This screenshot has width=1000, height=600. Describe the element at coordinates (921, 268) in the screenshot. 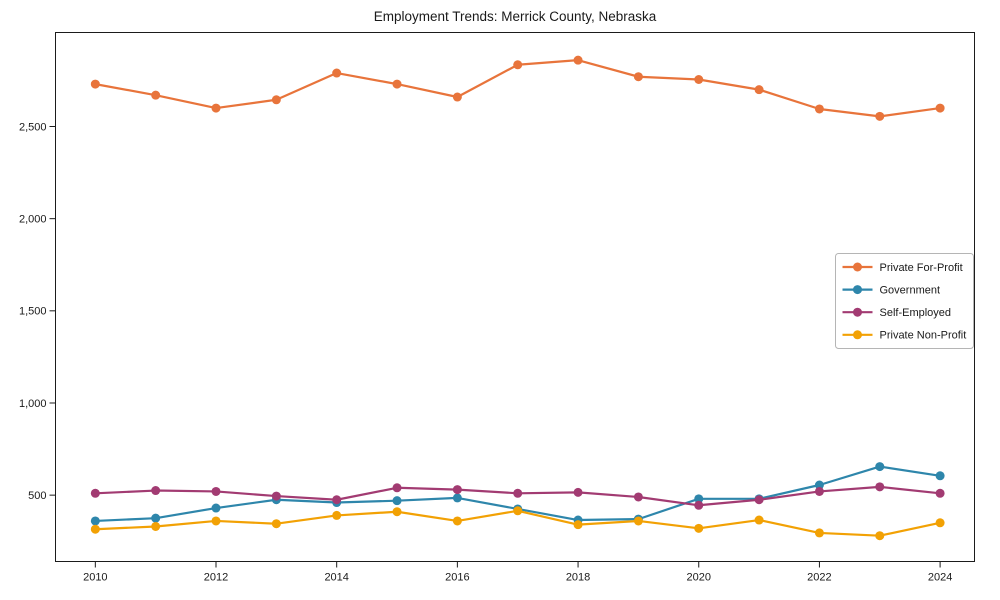

I see `legend-label-private-for-profit: Private For-Profit` at that location.